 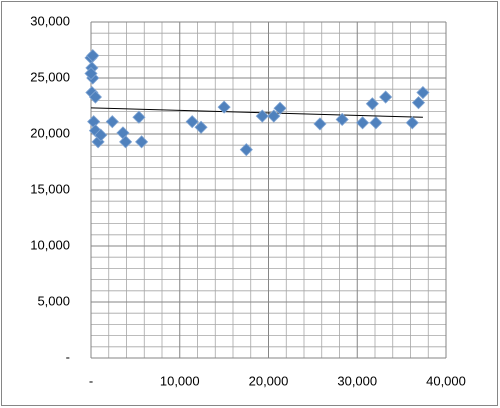 What do you see at coordinates (50, 20) in the screenshot?
I see `y-tick-label: 30,000` at bounding box center [50, 20].